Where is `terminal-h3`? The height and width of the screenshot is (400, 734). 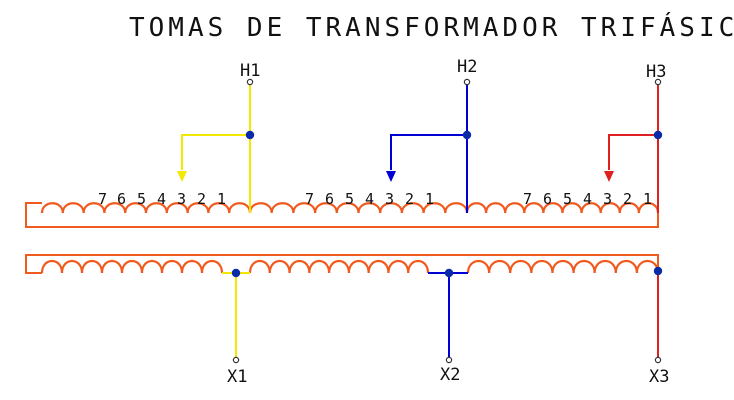 terminal-h3 is located at coordinates (658, 82).